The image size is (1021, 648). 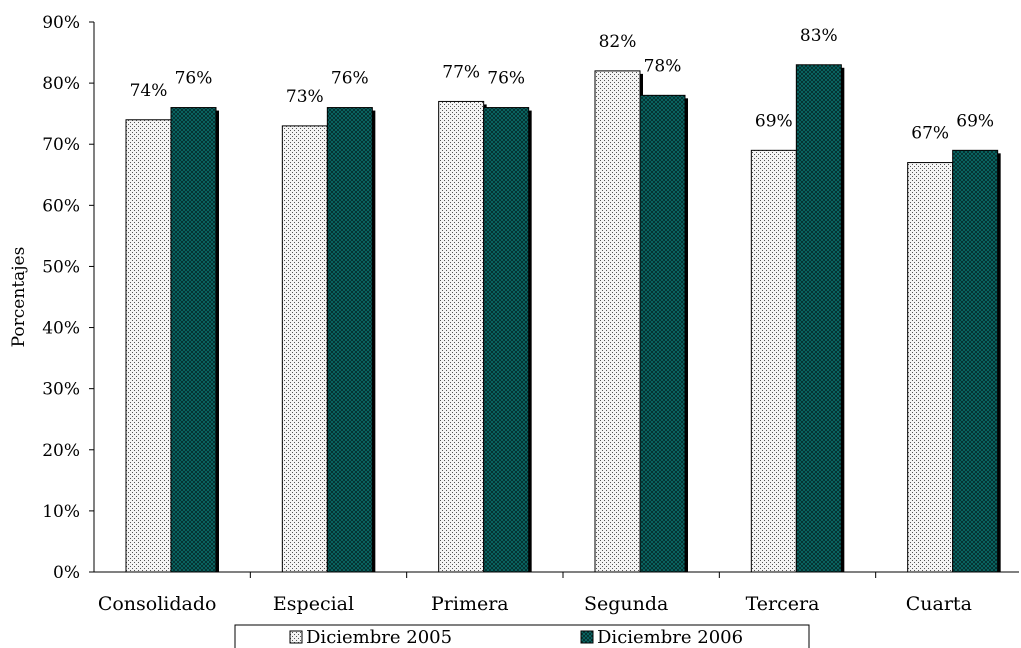 I want to click on y-tick-label: 50%, so click(x=61, y=267).